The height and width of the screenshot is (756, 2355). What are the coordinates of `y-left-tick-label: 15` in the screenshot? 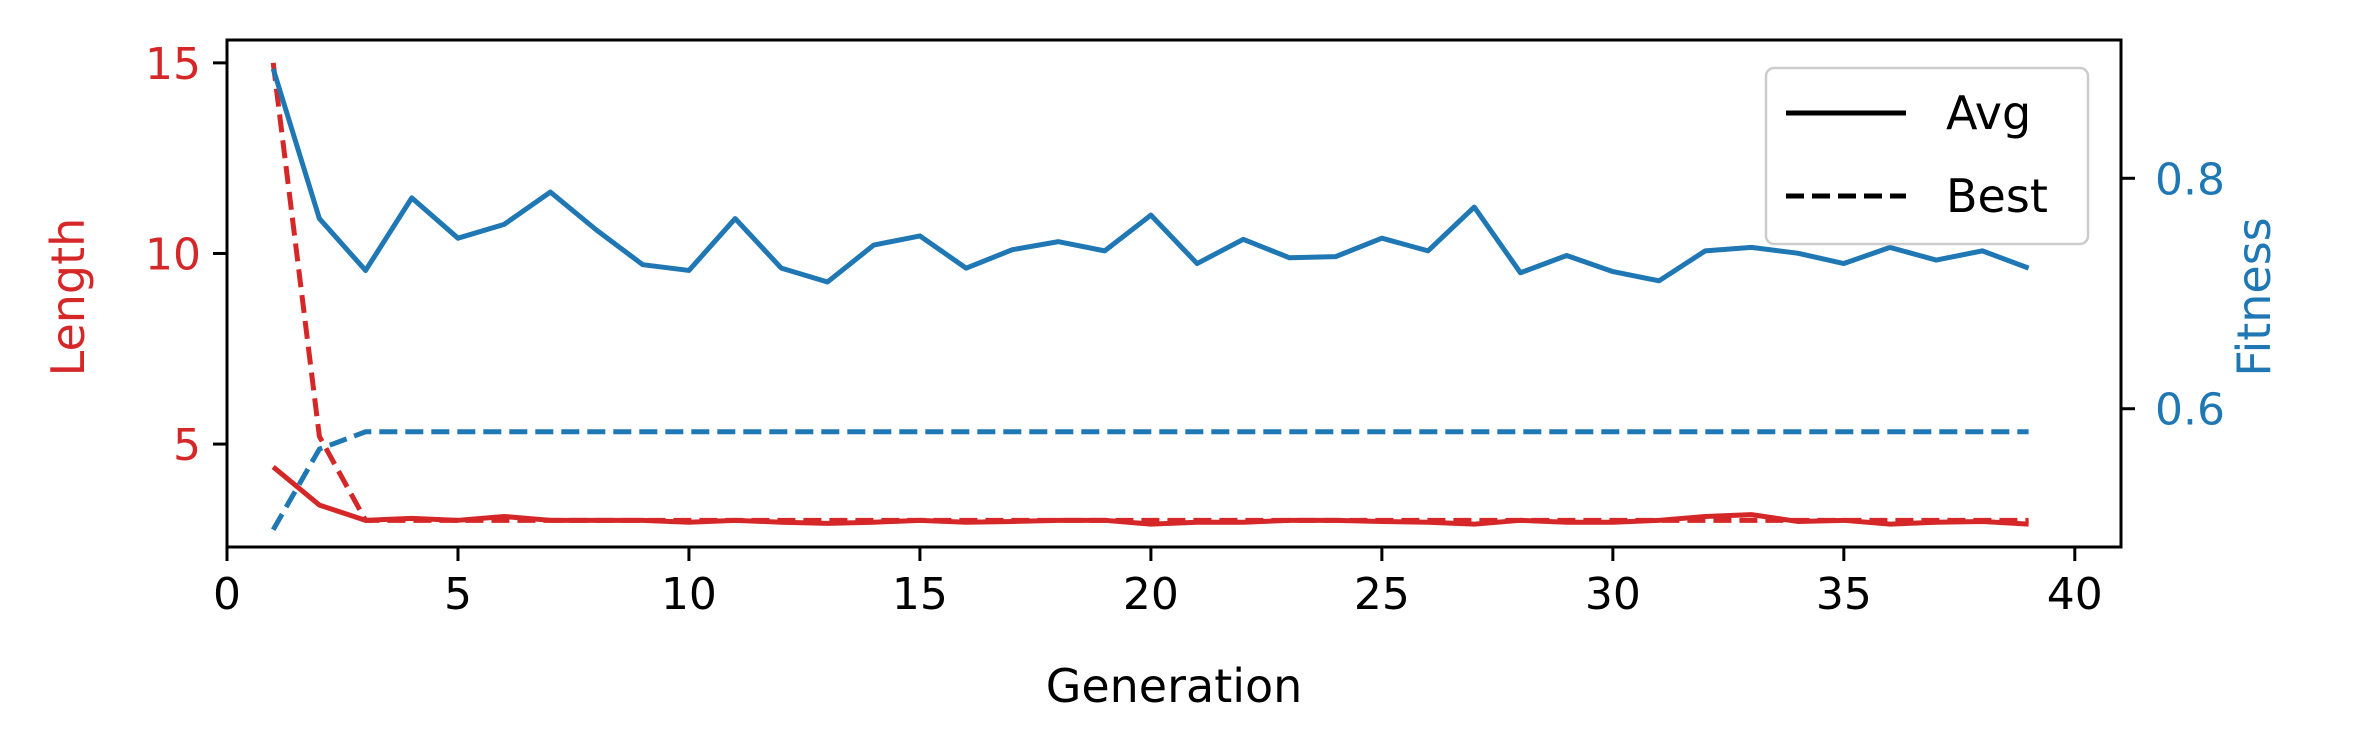 It's located at (173, 64).